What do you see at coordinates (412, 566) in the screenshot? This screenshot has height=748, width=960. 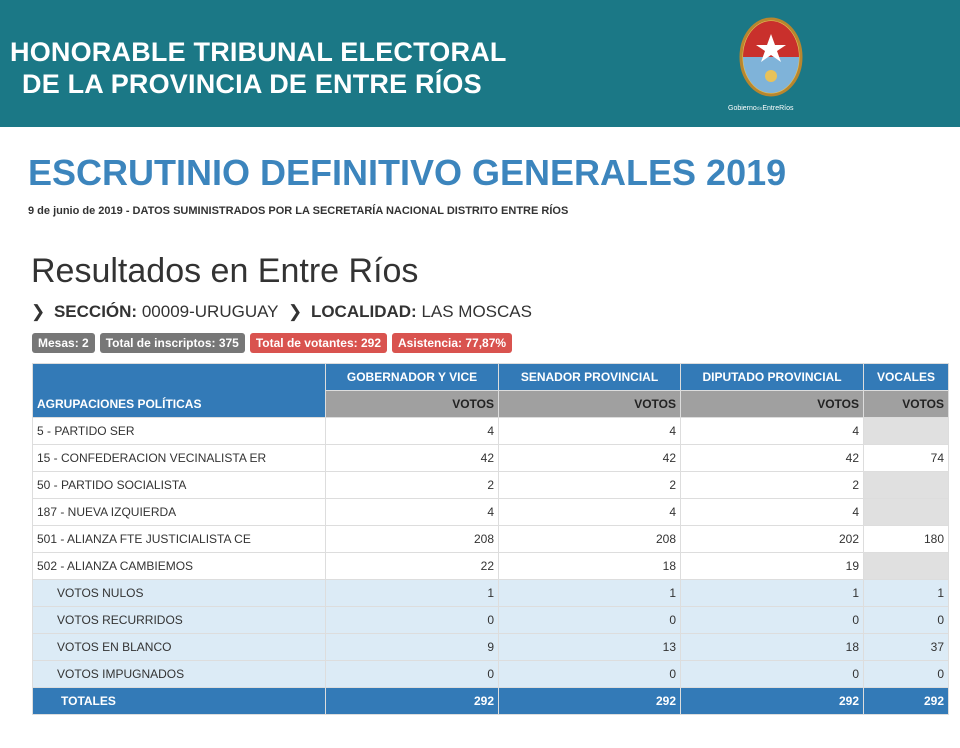 I see `cell: 22` at bounding box center [412, 566].